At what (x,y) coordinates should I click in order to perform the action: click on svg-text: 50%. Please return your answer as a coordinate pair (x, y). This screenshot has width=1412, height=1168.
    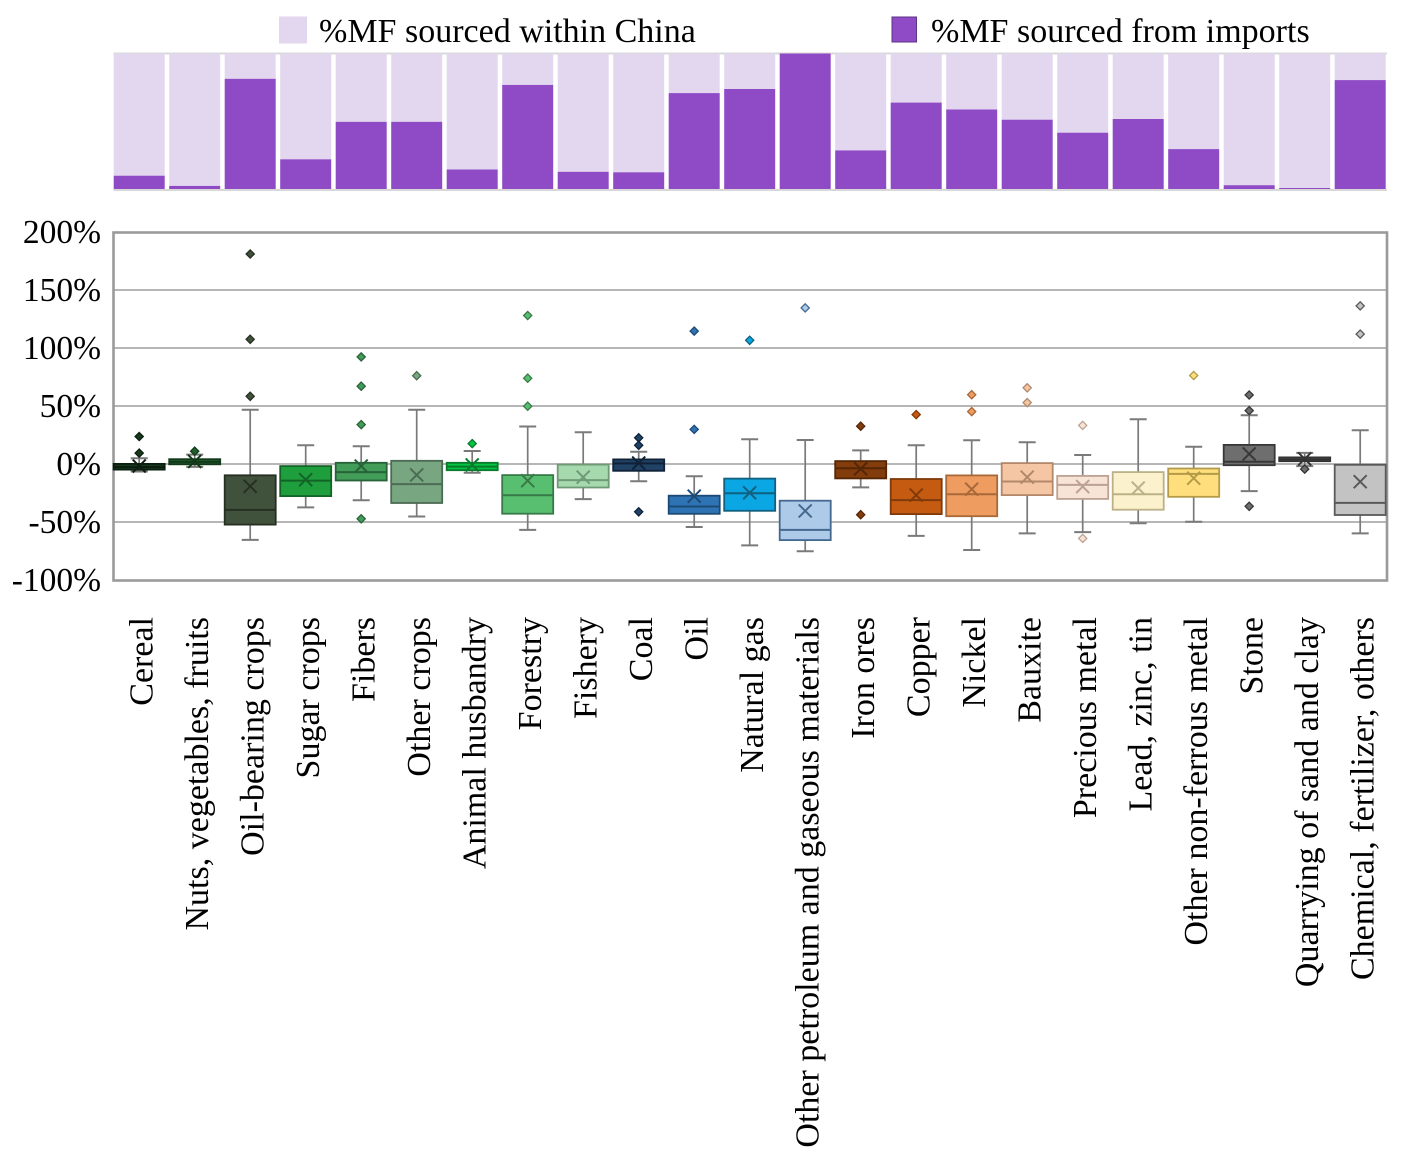
    Looking at the image, I should click on (70, 406).